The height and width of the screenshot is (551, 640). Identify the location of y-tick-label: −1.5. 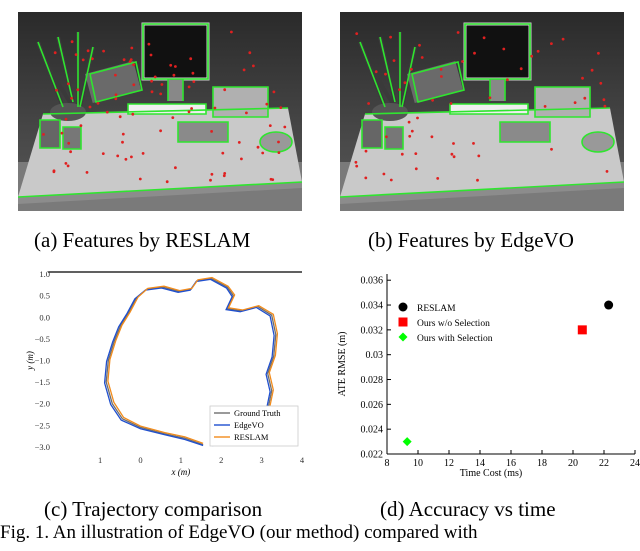
(42, 382).